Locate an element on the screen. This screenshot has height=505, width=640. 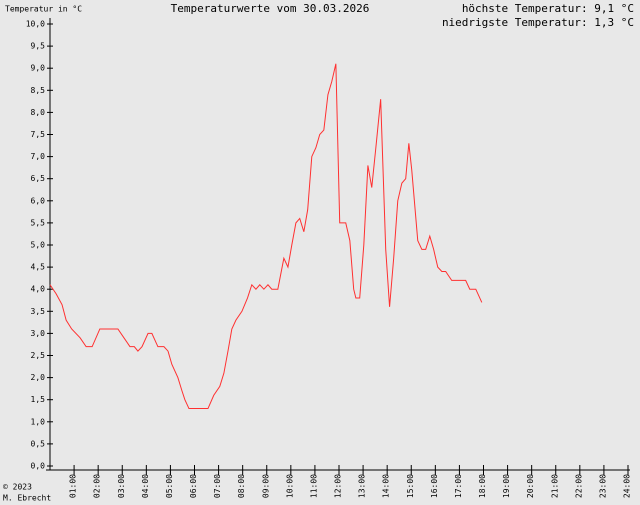
x-tick-label: 03:00 is located at coordinates (121, 486).